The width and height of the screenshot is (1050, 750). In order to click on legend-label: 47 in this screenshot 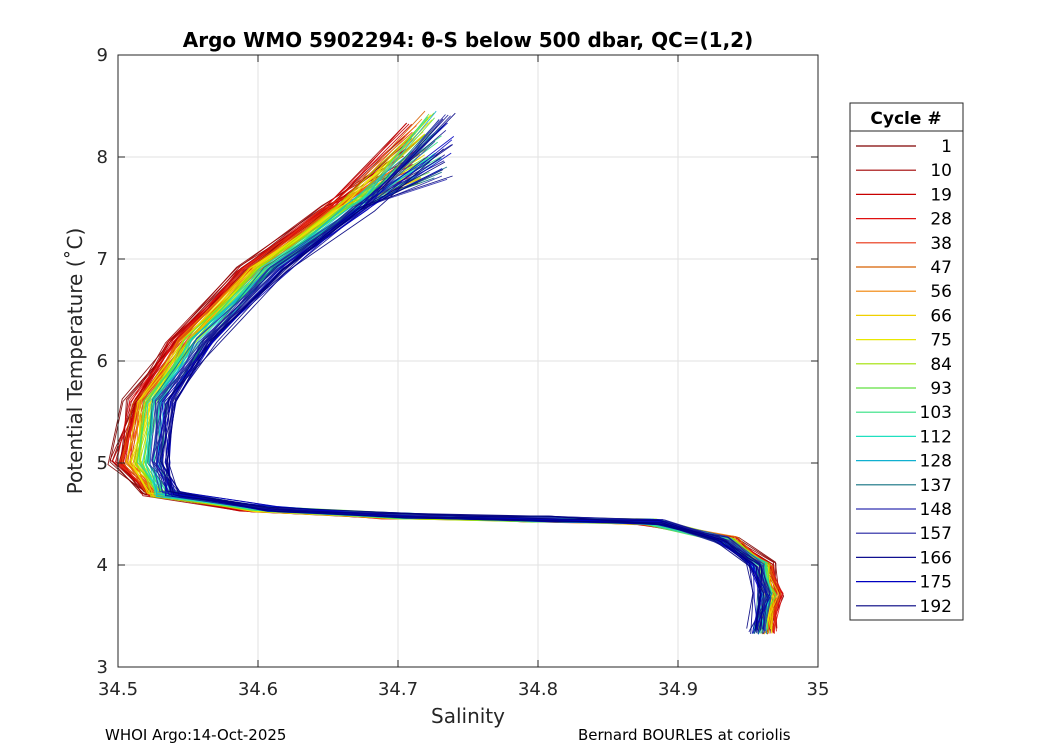, I will do `click(941, 268)`.